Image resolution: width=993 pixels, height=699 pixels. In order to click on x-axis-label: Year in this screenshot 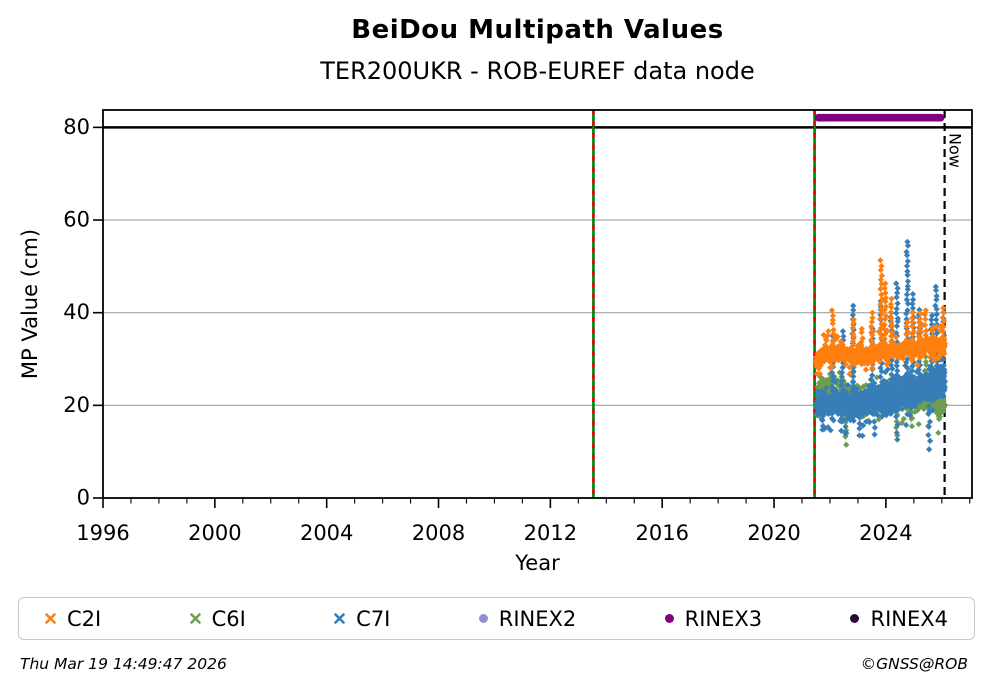, I will do `click(537, 563)`.